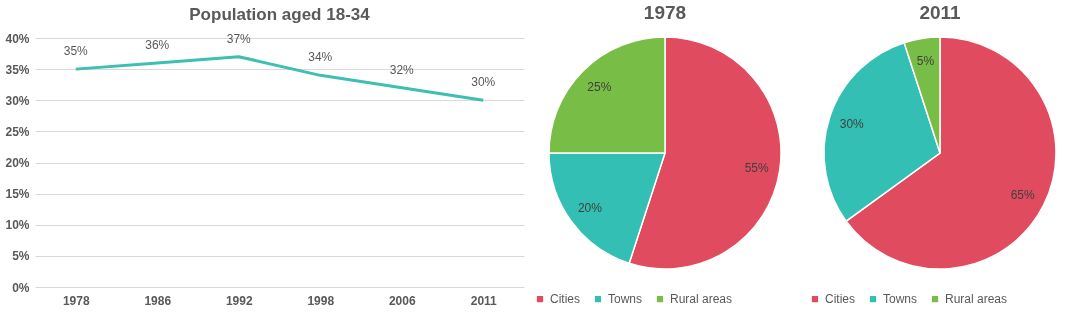 The image size is (1080, 316). Describe the element at coordinates (76, 300) in the screenshot. I see `x-tick-label: 1978` at that location.